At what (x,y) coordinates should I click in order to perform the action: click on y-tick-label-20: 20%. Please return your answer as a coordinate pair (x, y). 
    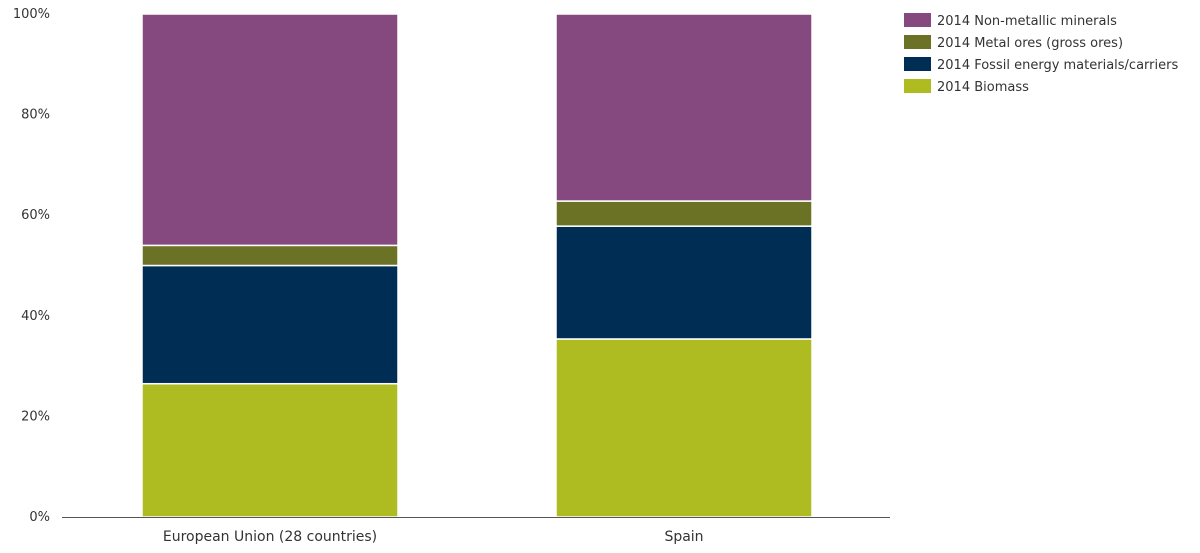
    Looking at the image, I should click on (35, 416).